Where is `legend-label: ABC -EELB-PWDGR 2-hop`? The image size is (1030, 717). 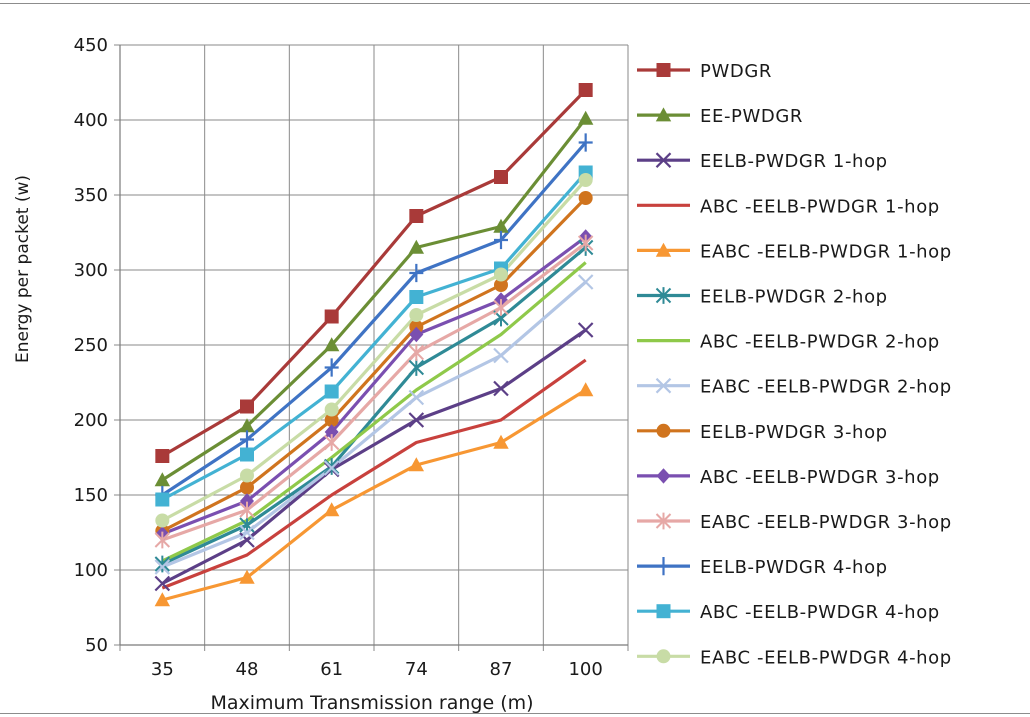 legend-label: ABC -EELB-PWDGR 2-hop is located at coordinates (820, 342).